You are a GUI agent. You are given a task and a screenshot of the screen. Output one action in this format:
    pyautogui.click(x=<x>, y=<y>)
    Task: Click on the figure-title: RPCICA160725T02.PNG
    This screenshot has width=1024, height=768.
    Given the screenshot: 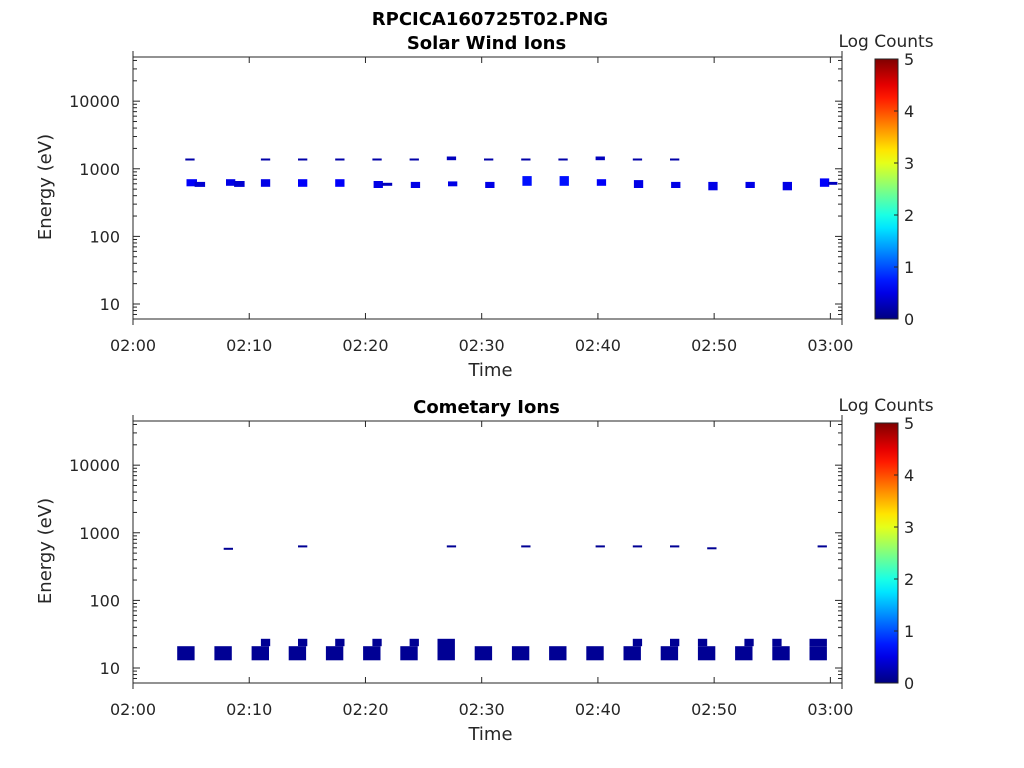 What is the action you would take?
    pyautogui.click(x=490, y=19)
    